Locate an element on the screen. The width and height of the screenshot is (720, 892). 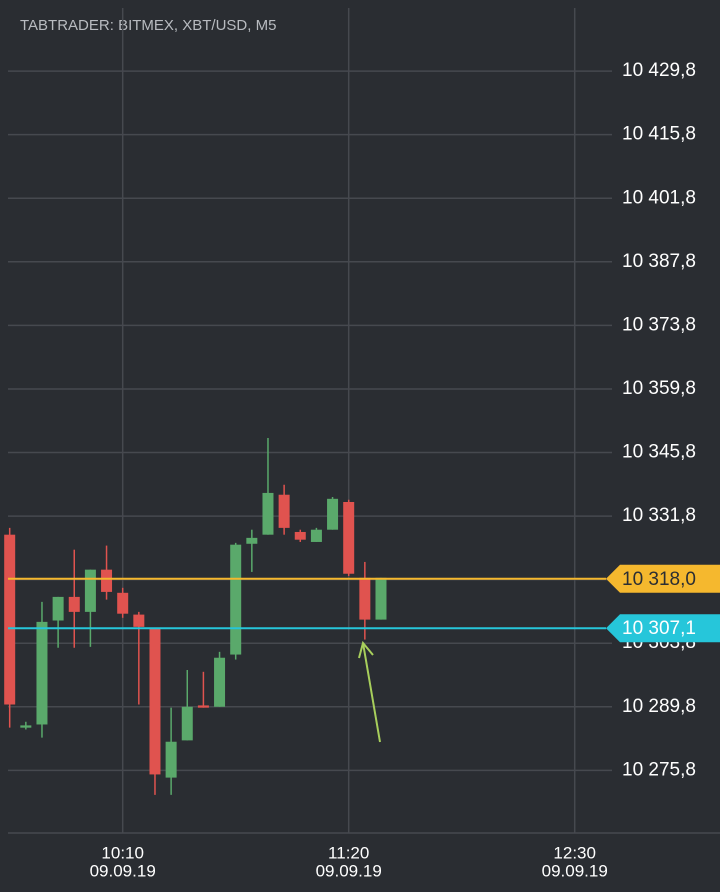
y-tick-label: 10 401,8 is located at coordinates (659, 197).